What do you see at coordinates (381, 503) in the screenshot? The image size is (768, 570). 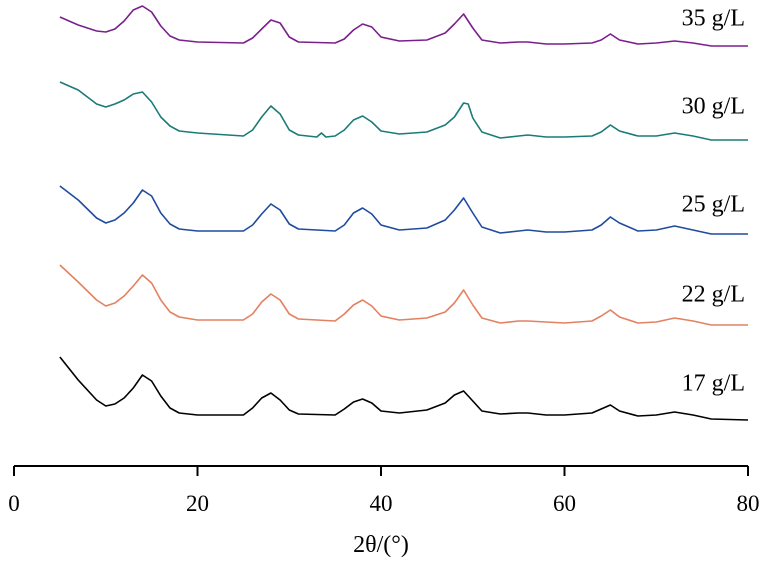 I see `x-tick-label-2: 40` at bounding box center [381, 503].